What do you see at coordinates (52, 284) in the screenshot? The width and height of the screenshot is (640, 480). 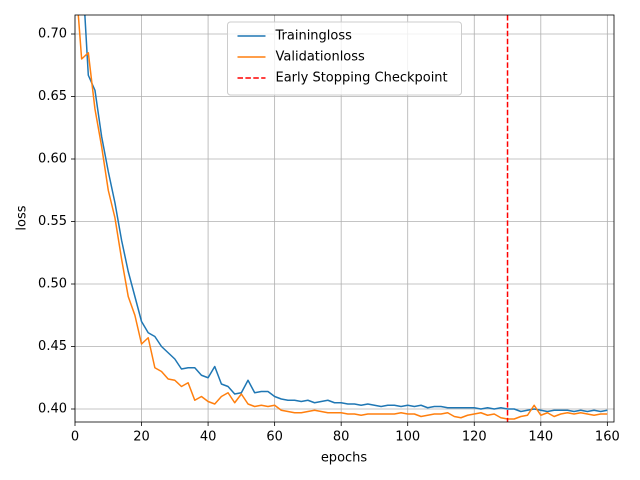 I see `y-tick-label: 0.50` at bounding box center [52, 284].